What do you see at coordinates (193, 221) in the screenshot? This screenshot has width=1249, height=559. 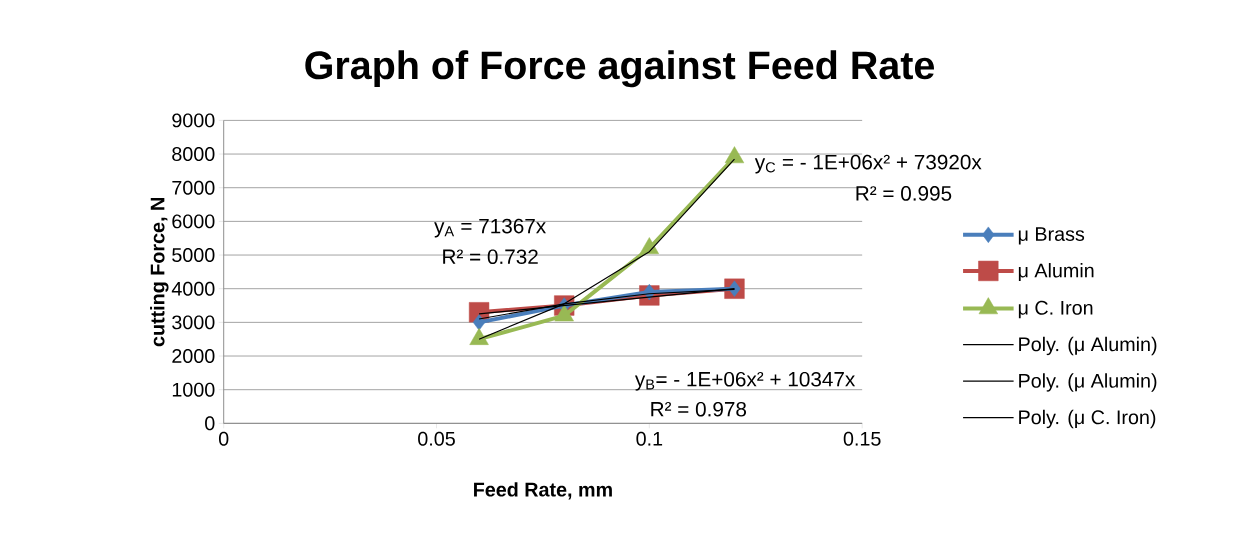 I see `y-tick-label: 6000` at bounding box center [193, 221].